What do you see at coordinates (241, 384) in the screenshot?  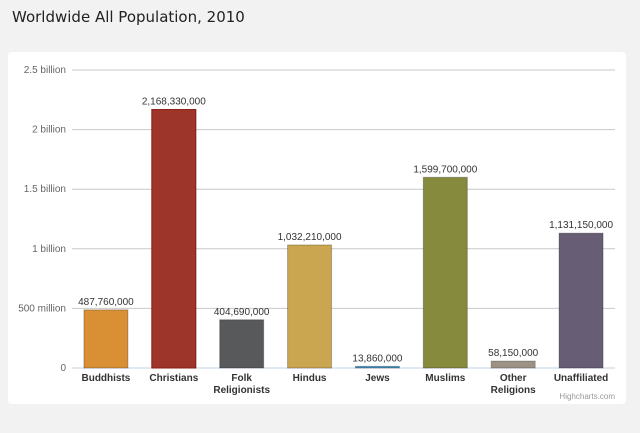 I see `x-tick-label: Folk Religionists` at bounding box center [241, 384].